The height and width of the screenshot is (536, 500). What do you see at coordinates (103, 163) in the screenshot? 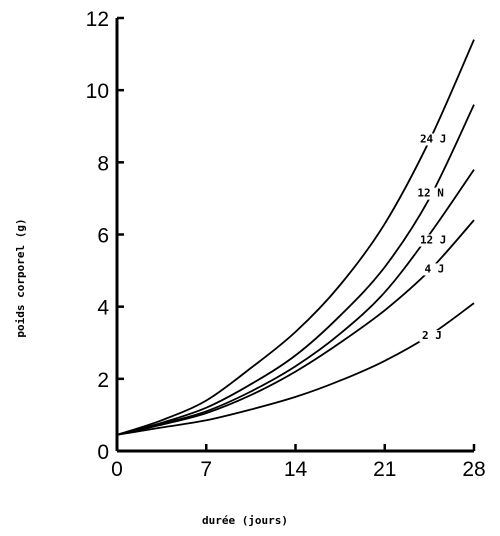
I see `y-tick-label: 8` at bounding box center [103, 163].